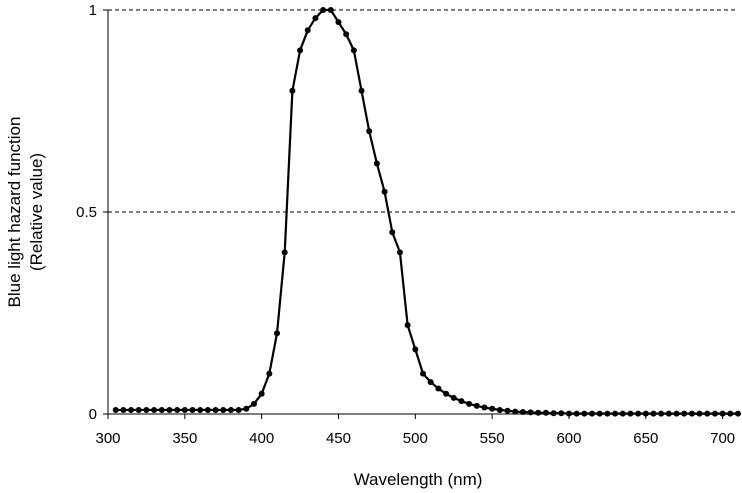 Image resolution: width=742 pixels, height=493 pixels. I want to click on x-axis-title: Wavelength (nm), so click(418, 479).